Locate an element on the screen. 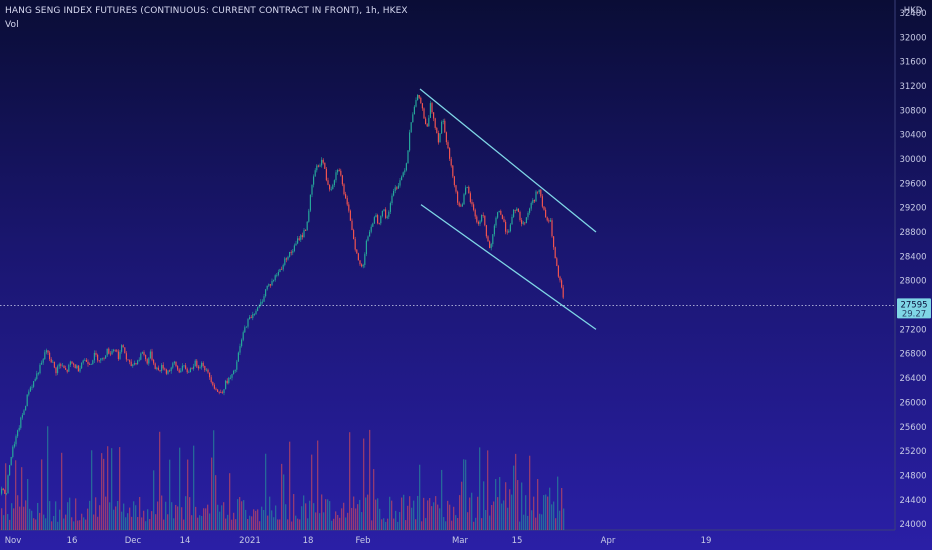  y-tick-label: 25600 is located at coordinates (912, 428).